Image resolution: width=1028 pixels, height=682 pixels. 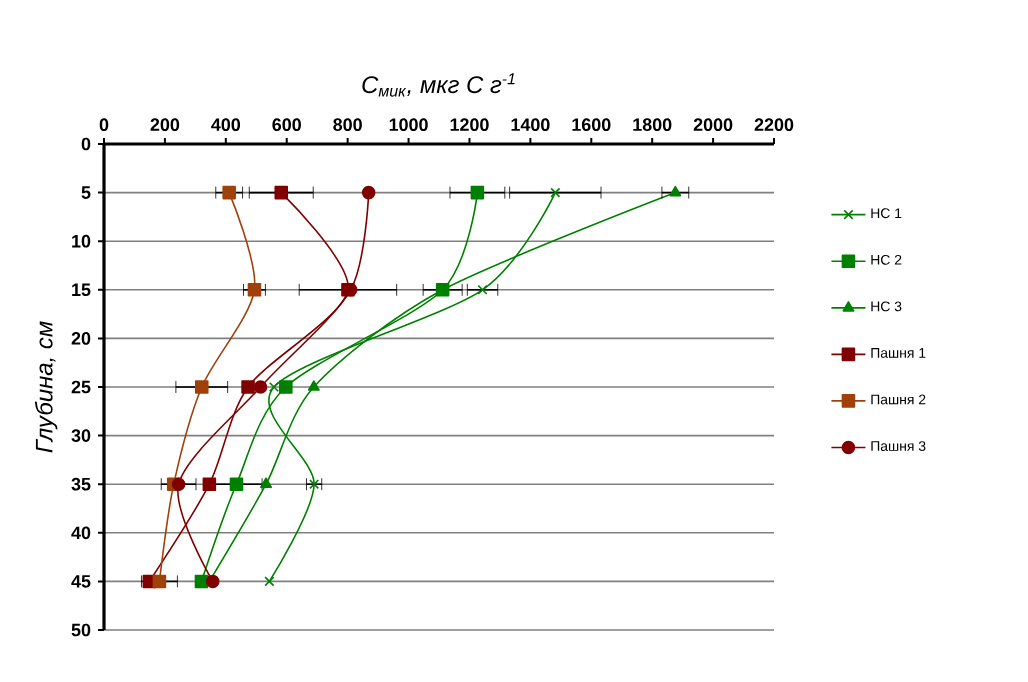 What do you see at coordinates (347, 125) in the screenshot?
I see `x-tick-label: 800` at bounding box center [347, 125].